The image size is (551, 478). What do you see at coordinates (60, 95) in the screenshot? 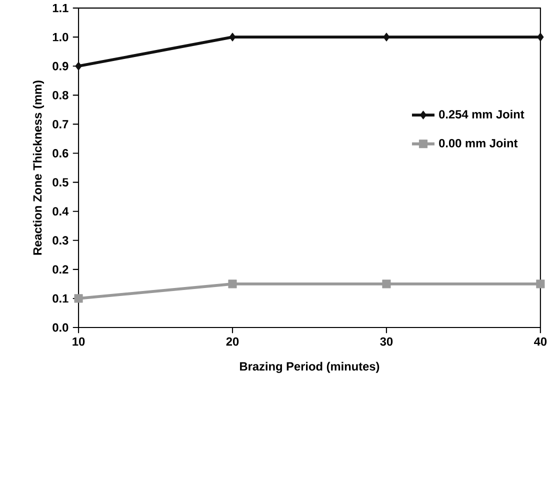
I see `y-tick-label: 0.8` at bounding box center [60, 95].